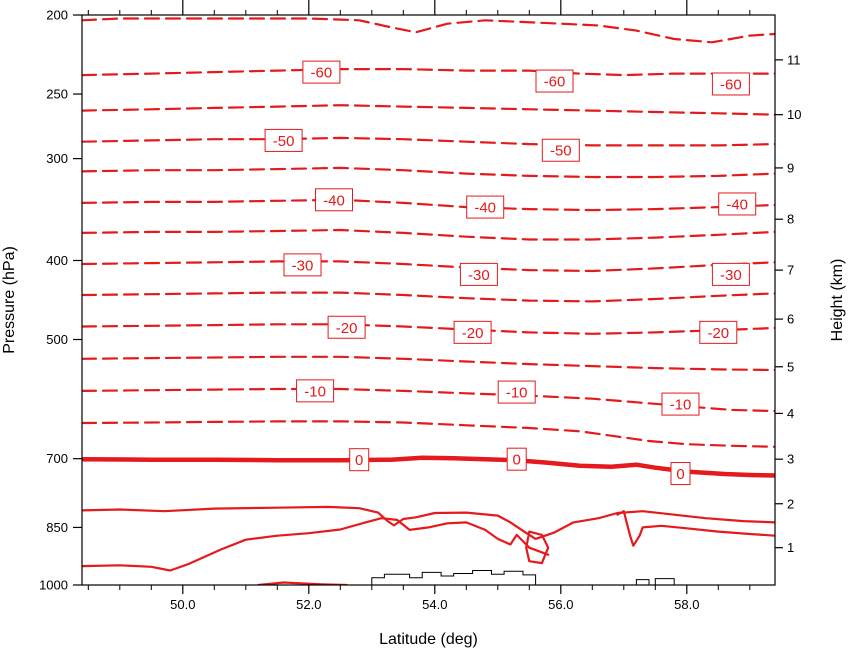 This screenshot has width=850, height=650. Describe the element at coordinates (60, 300) in the screenshot. I see `pressure-axis-ticks: 200 250 300 400 500 700 850 1000` at that location.